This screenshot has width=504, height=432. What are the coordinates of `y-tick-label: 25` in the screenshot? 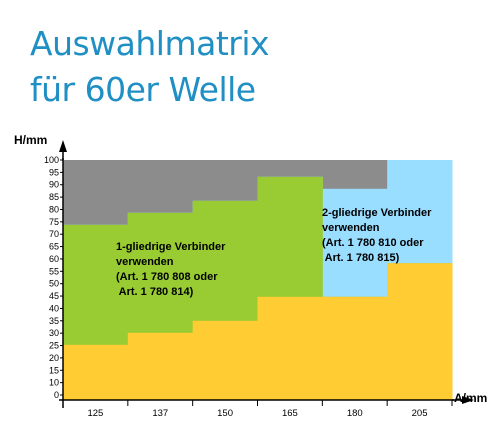 It's located at (54, 346).